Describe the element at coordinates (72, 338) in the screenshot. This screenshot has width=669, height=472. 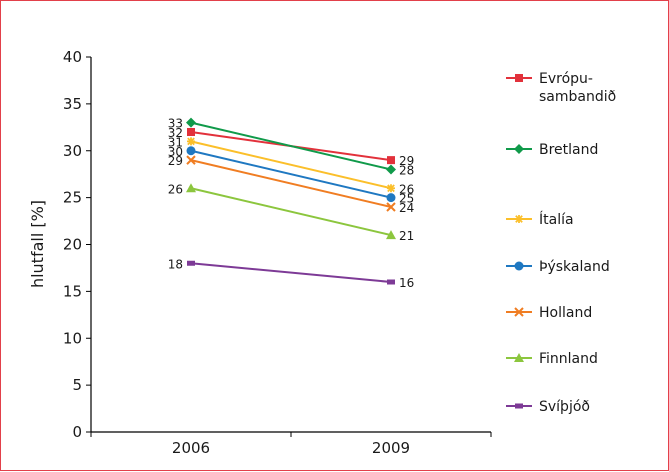
I see `y-tick-label: 10` at that location.